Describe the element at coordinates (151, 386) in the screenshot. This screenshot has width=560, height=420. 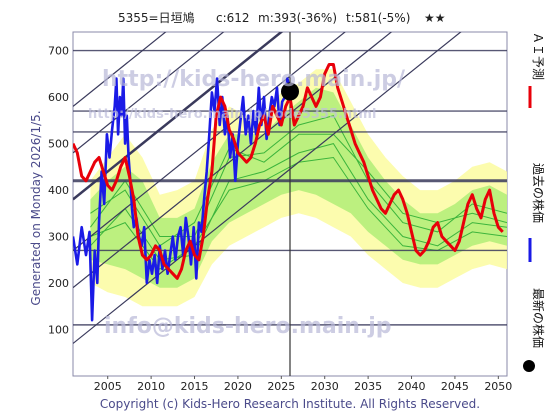
I see `x-tick-label: 2010` at that location.